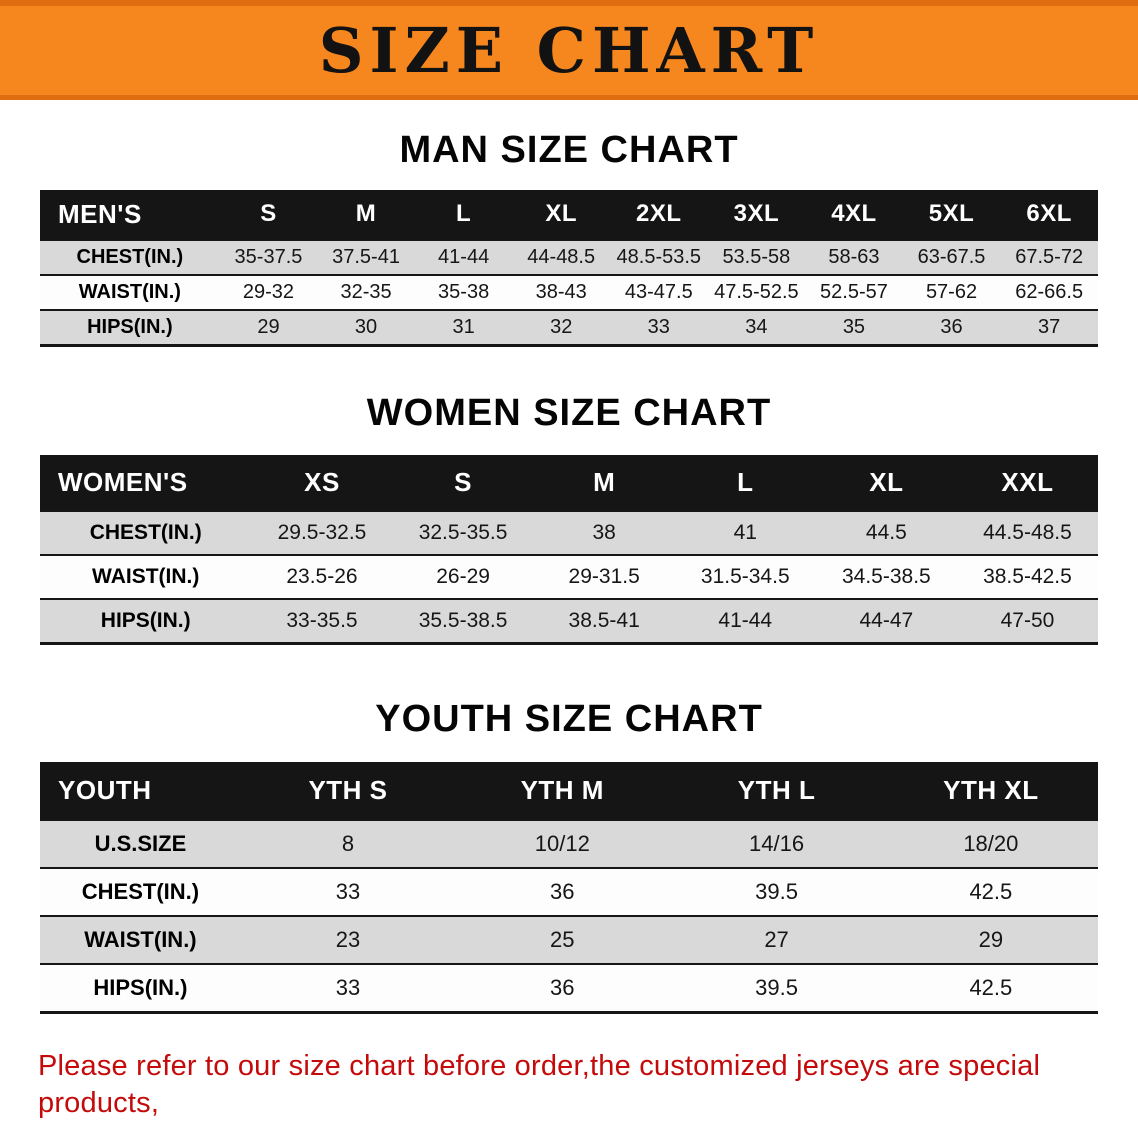 The width and height of the screenshot is (1138, 1132). Describe the element at coordinates (745, 532) in the screenshot. I see `table-cell: 41` at that location.